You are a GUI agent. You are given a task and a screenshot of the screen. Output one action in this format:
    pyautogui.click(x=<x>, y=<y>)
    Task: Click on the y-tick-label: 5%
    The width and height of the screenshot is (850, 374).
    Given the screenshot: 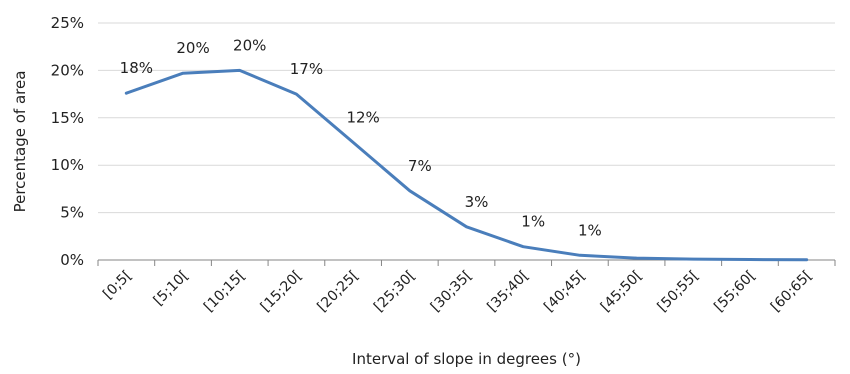 What is the action you would take?
    pyautogui.click(x=72, y=213)
    